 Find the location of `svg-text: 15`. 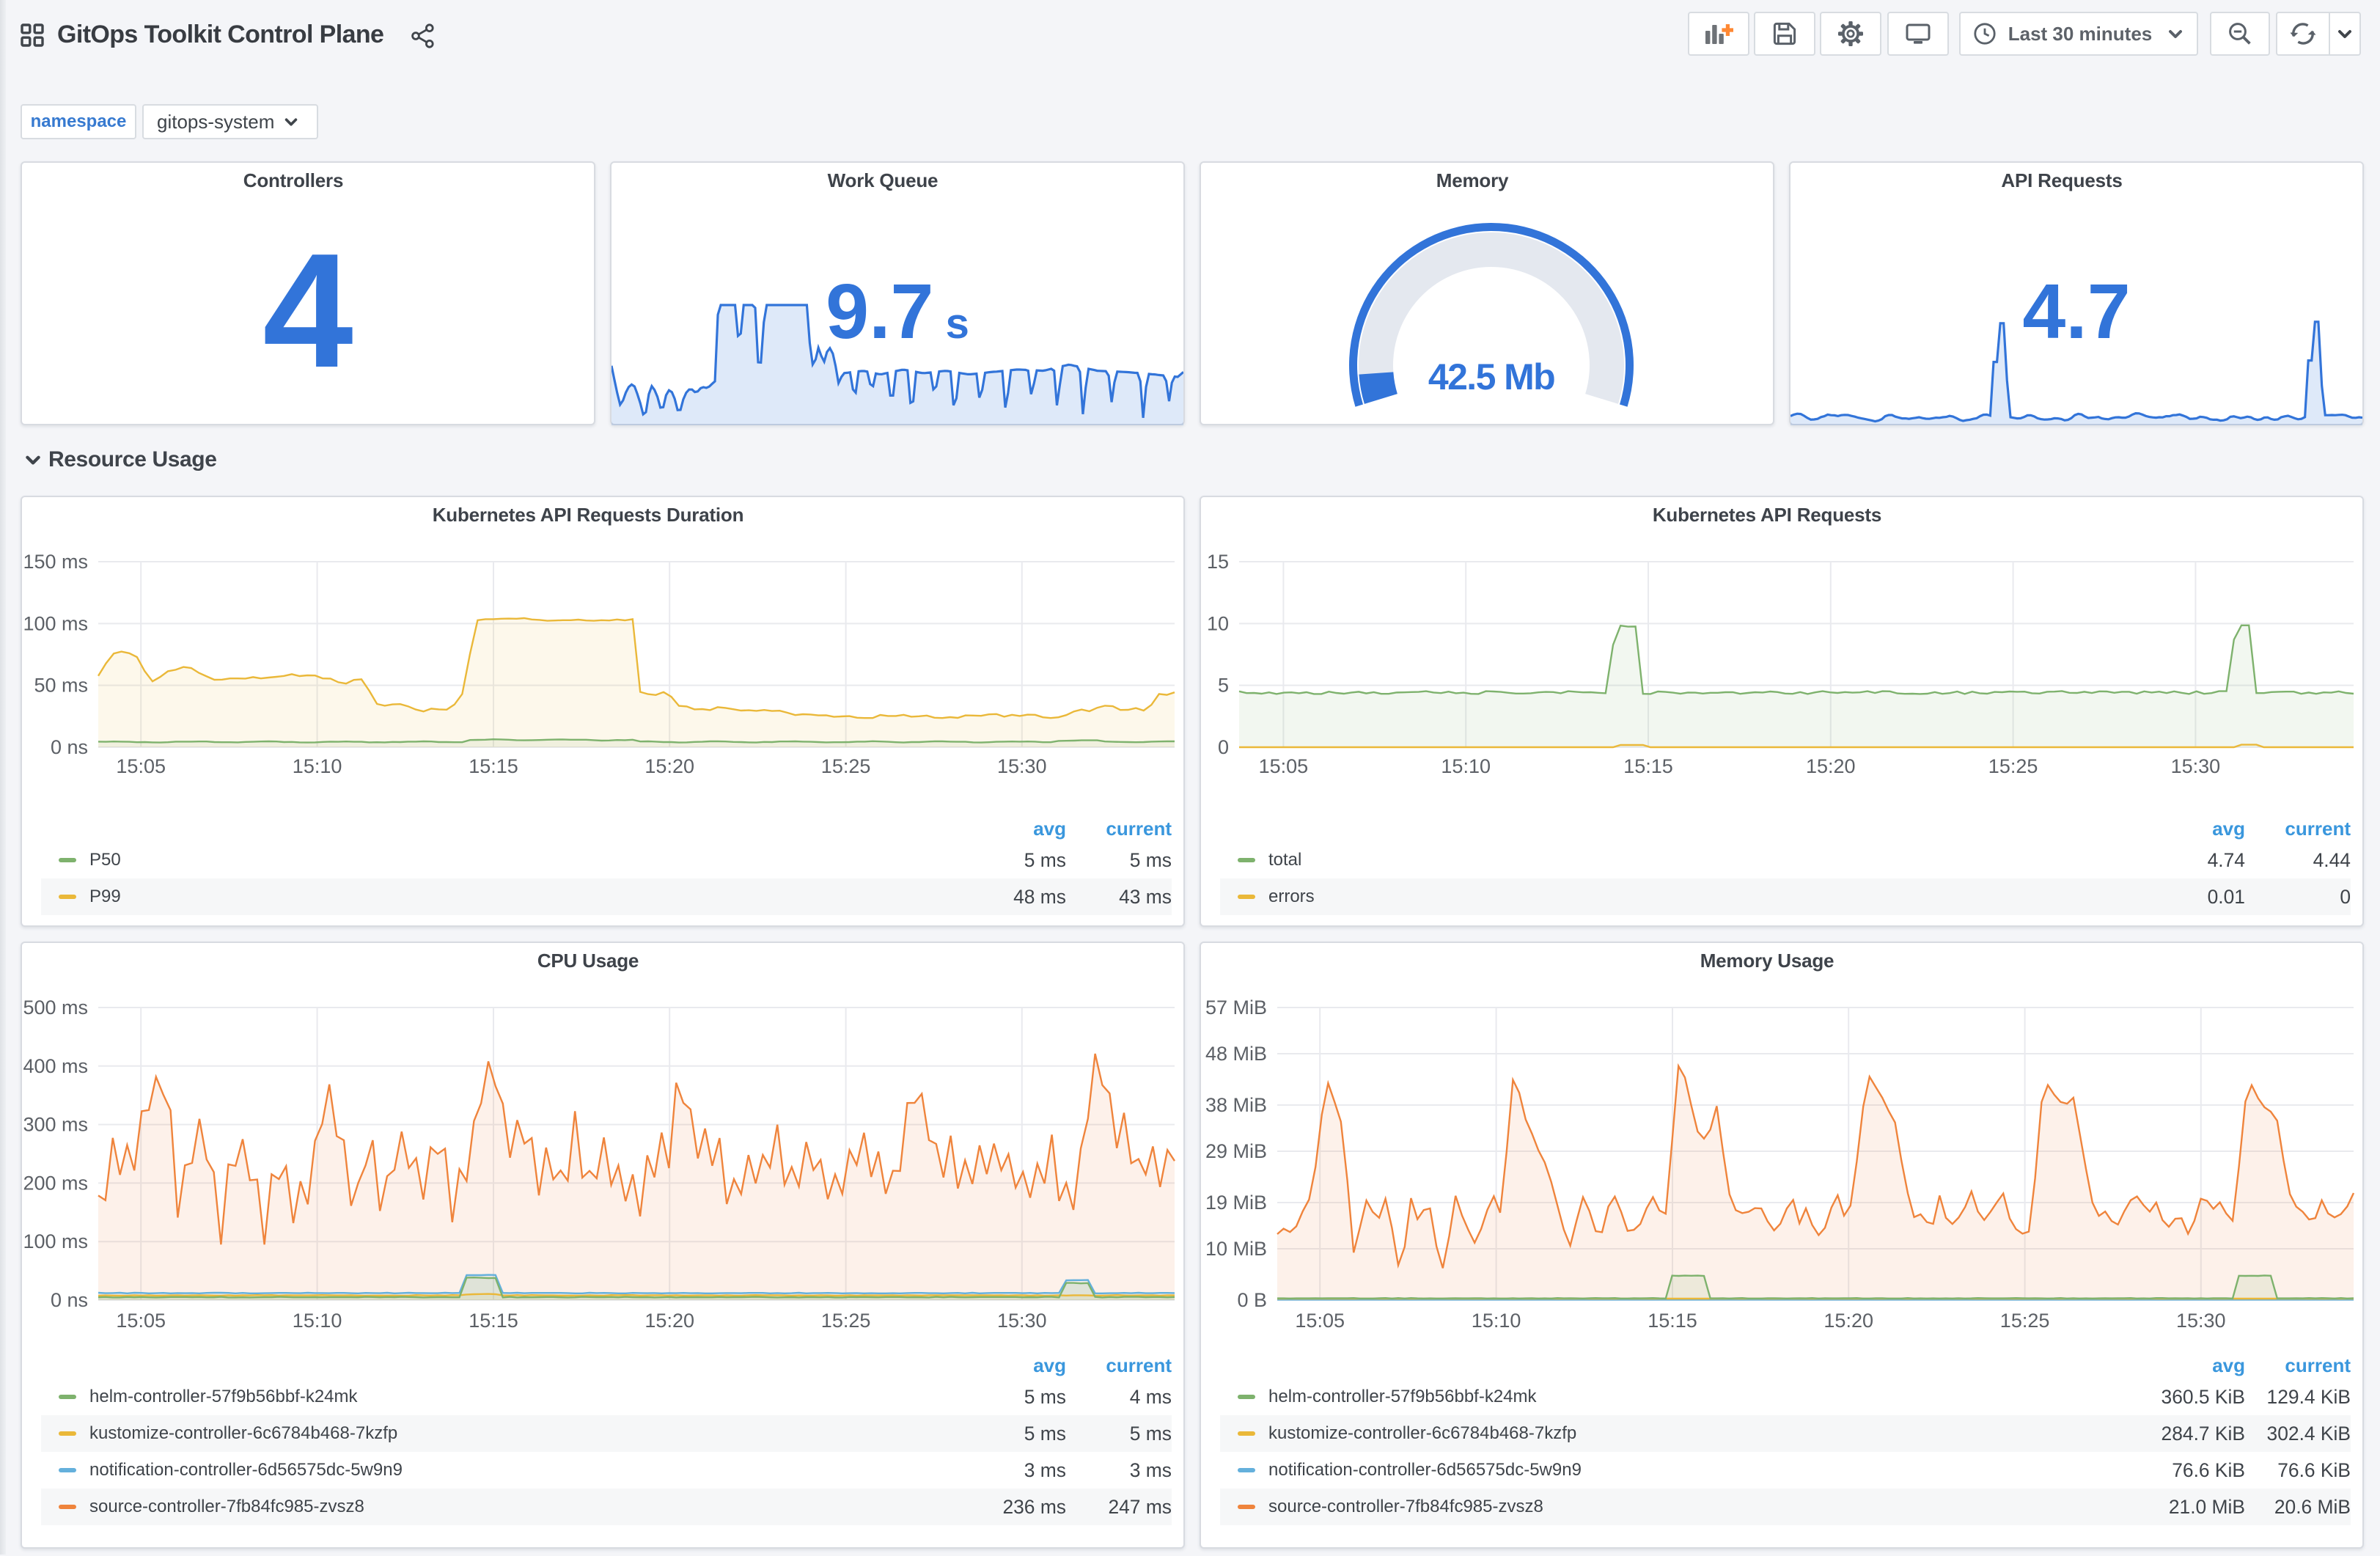

svg-text: 15 is located at coordinates (1218, 562).